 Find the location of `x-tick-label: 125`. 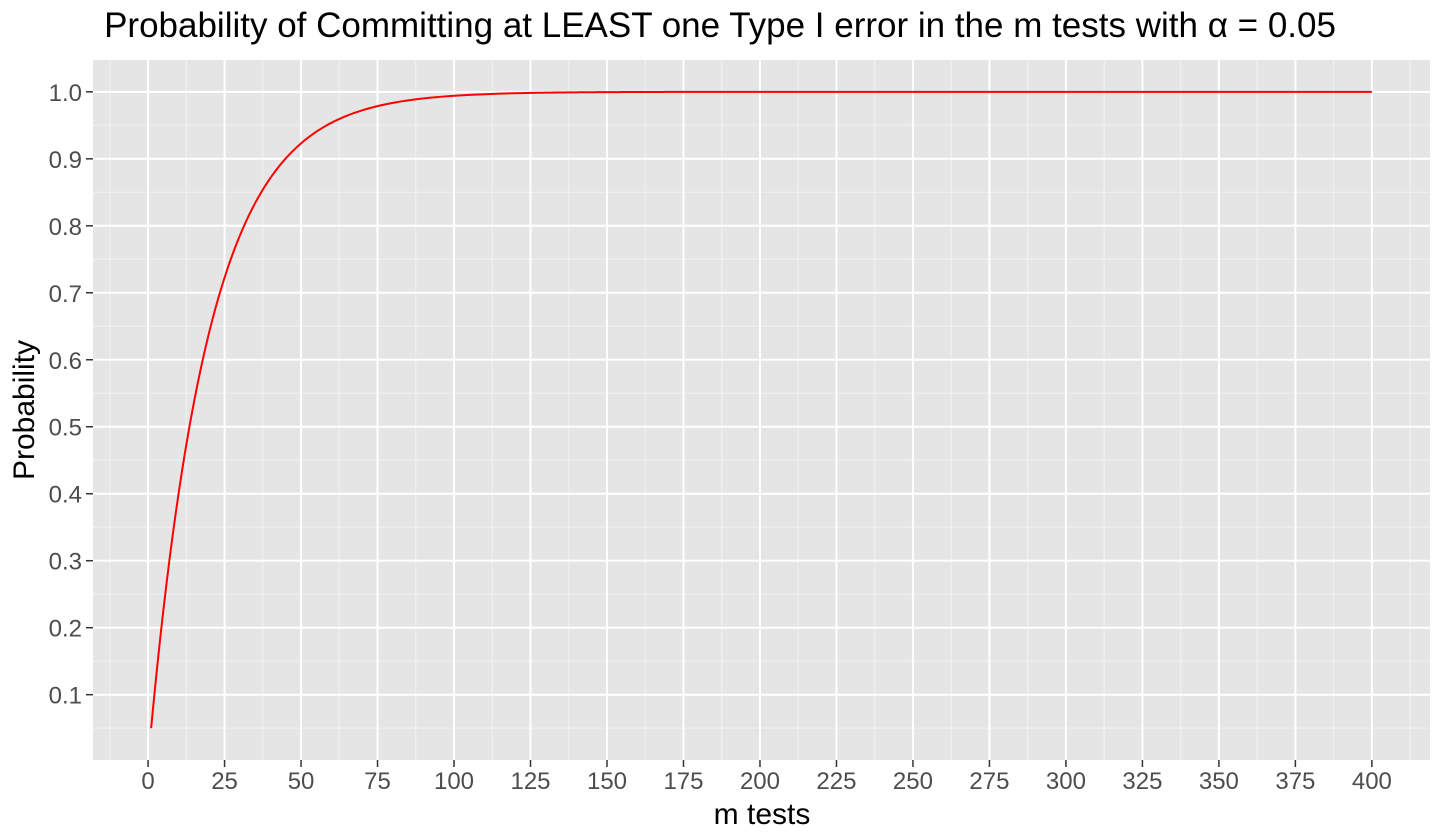

x-tick-label: 125 is located at coordinates (530, 781).